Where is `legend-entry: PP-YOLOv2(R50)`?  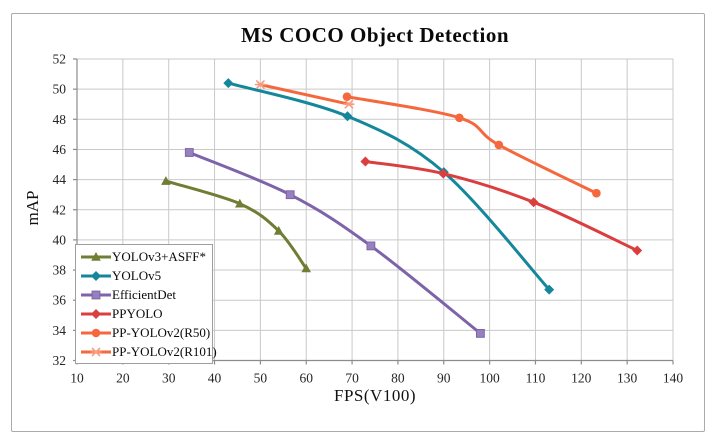
legend-entry: PP-YOLOv2(R50) is located at coordinates (146, 333).